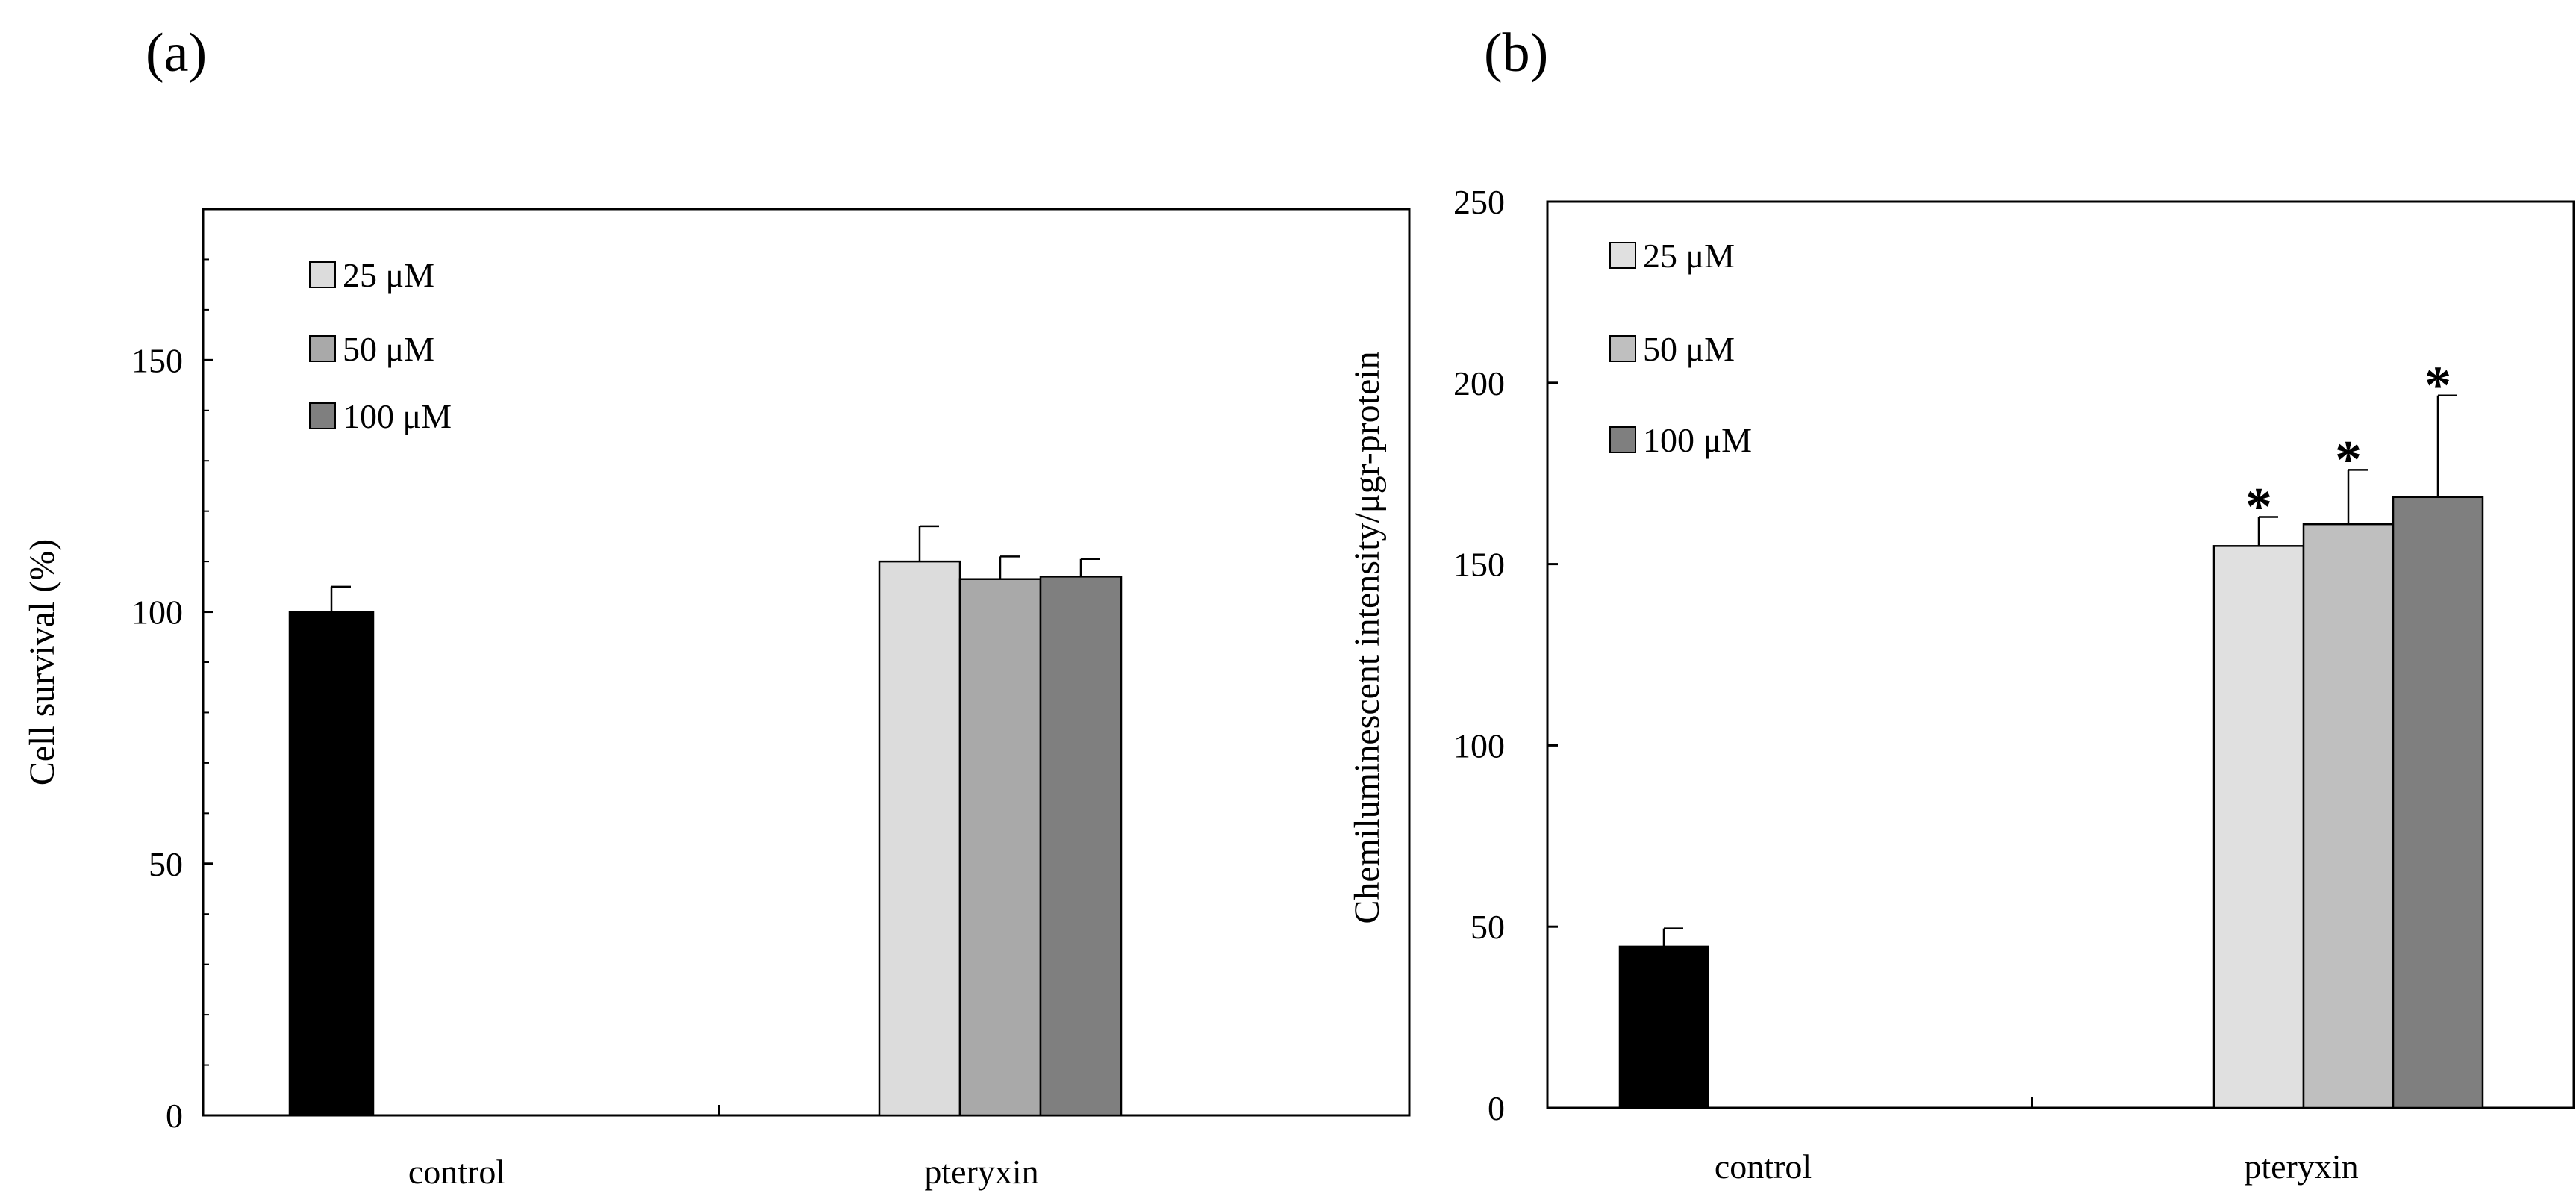  What do you see at coordinates (1516, 53) in the screenshot?
I see `panel-b-label: (b)` at bounding box center [1516, 53].